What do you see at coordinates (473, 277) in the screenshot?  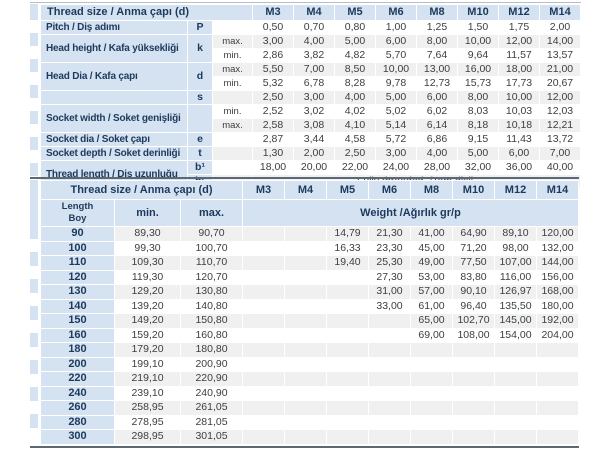 I see `weight-cell: 83,80` at bounding box center [473, 277].